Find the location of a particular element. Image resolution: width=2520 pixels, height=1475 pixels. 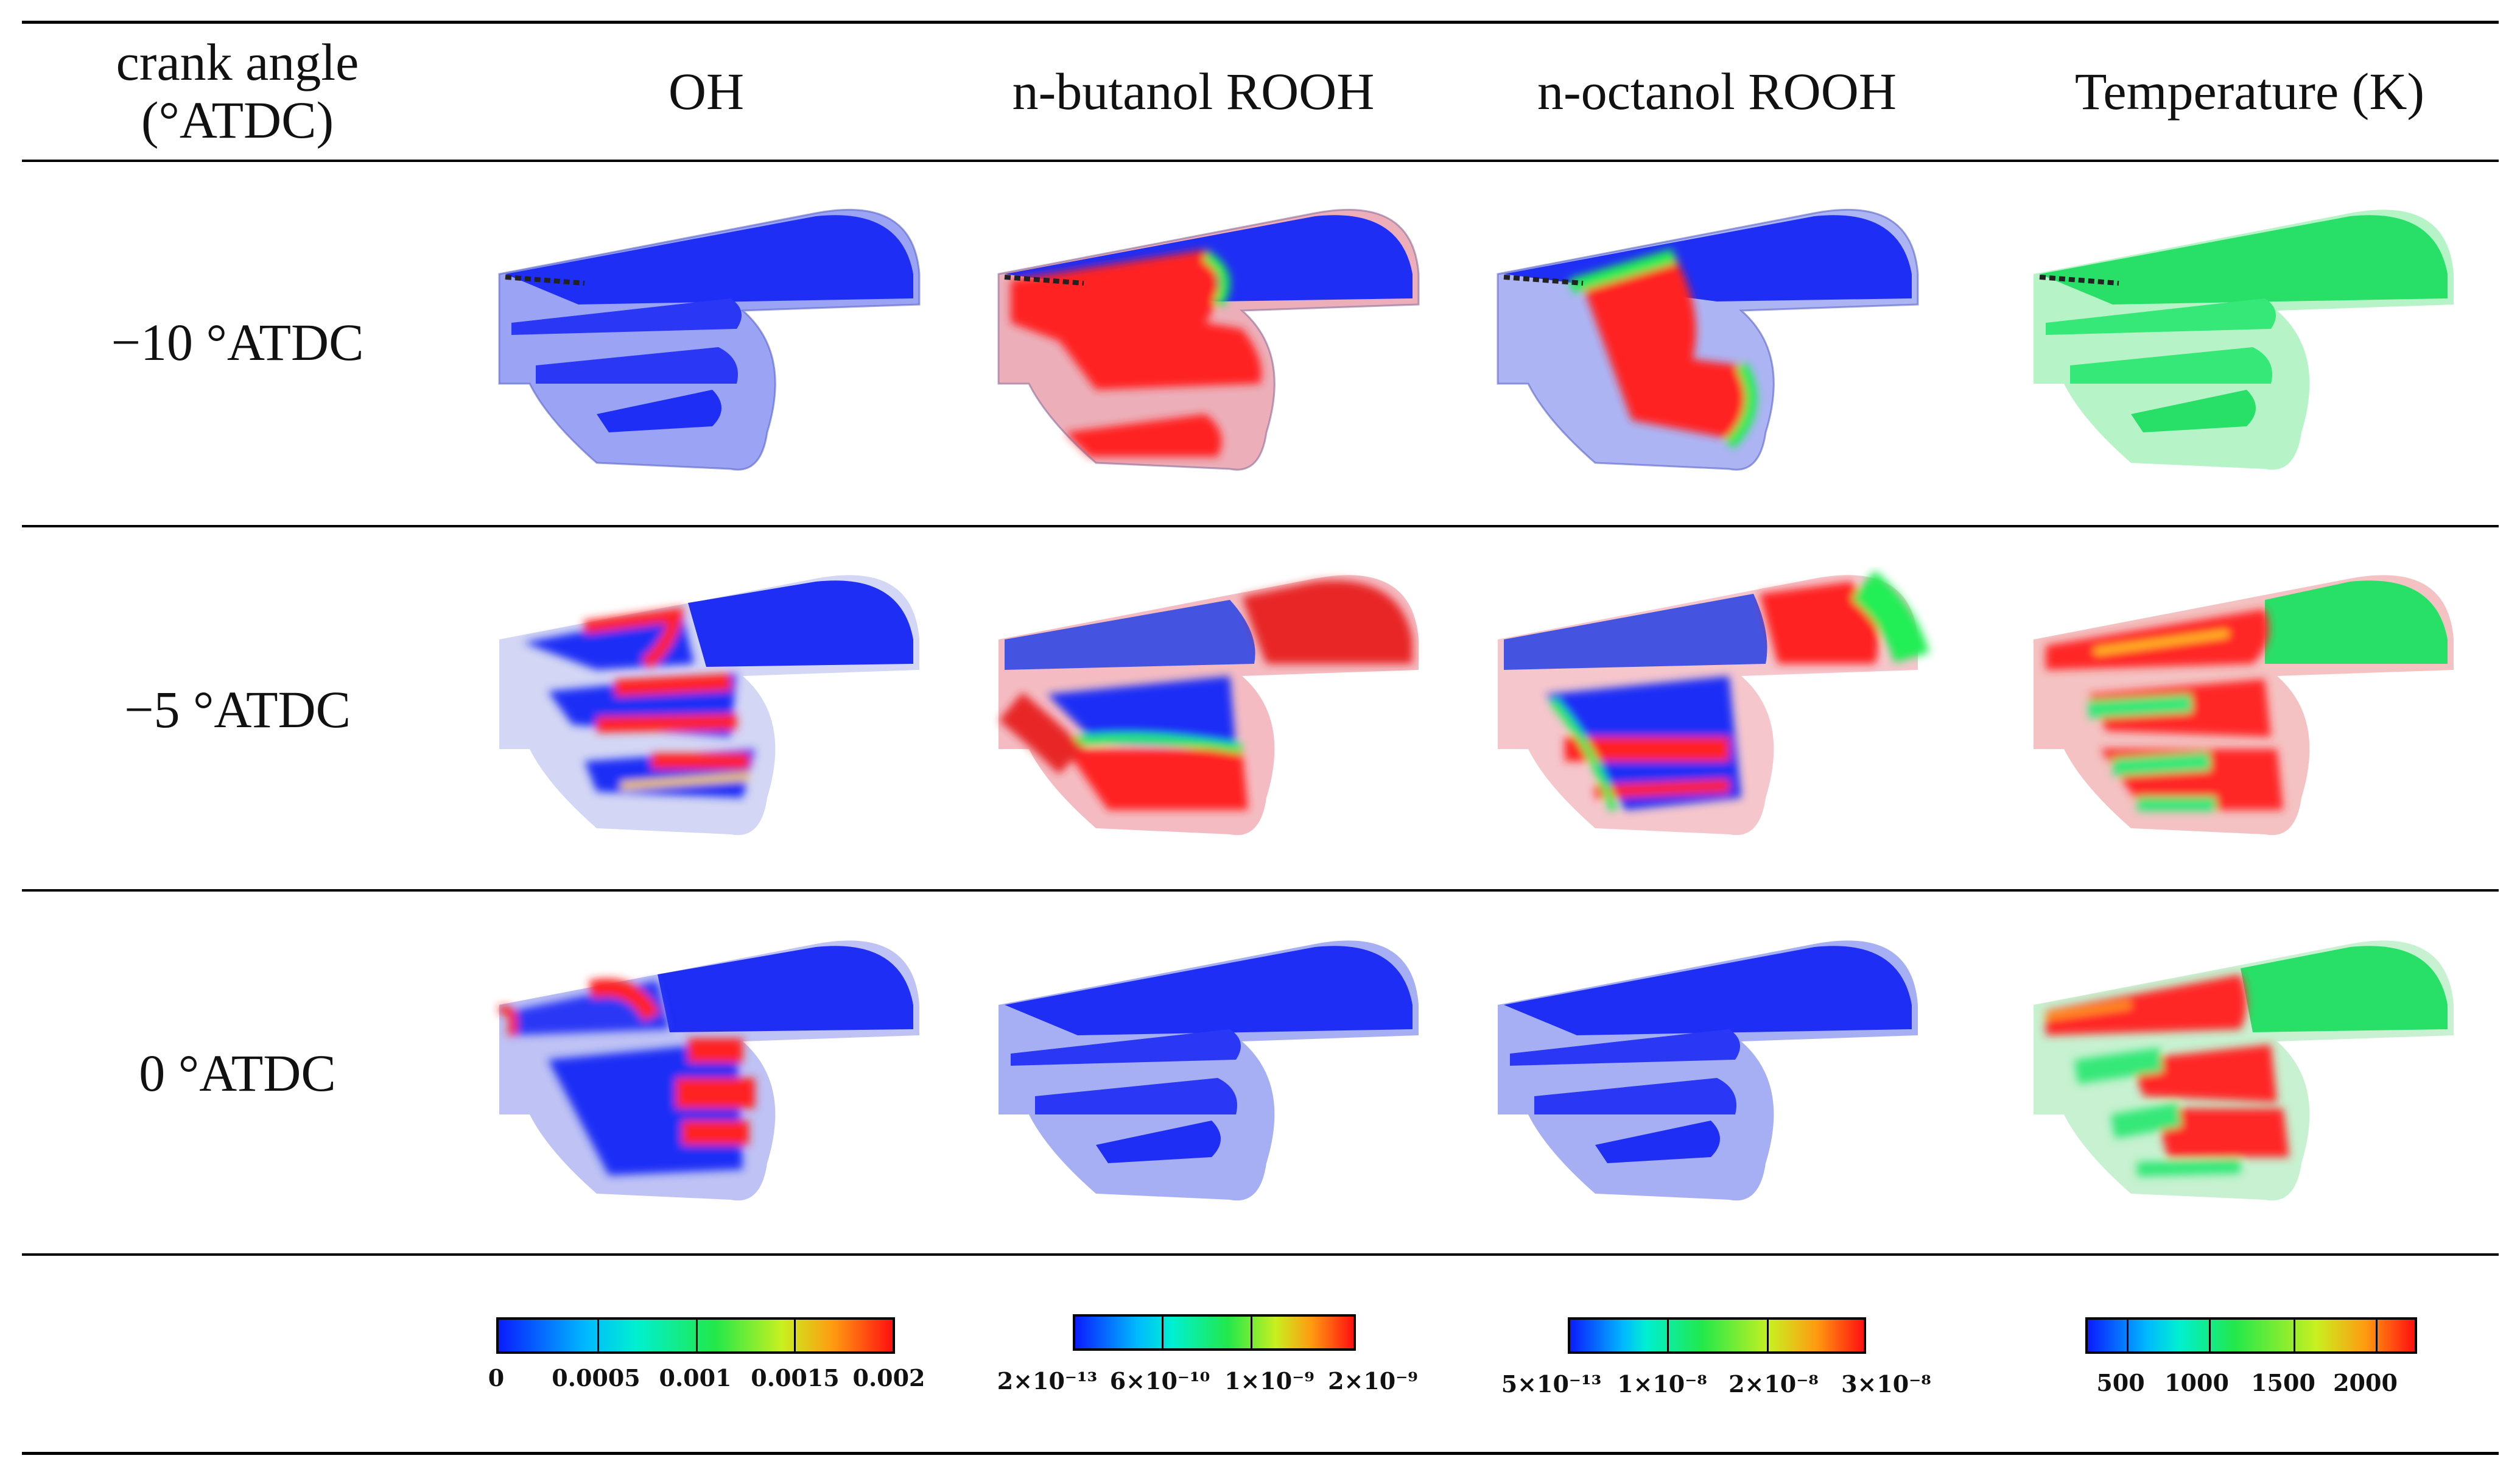

header-crank-angle: crank angle (°ATDC) is located at coordinates (237, 91).